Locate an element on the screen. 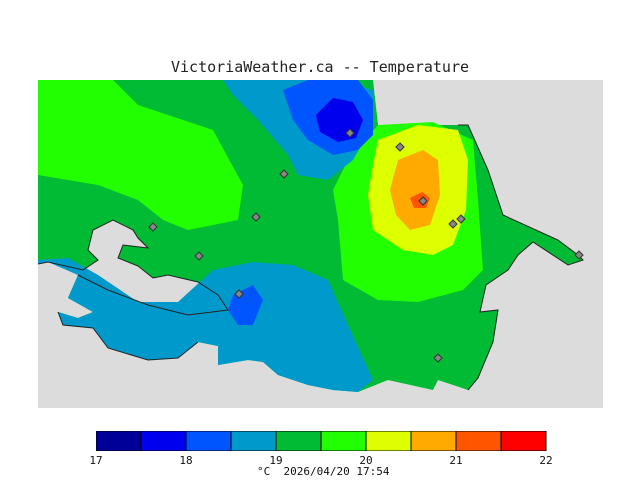 The image size is (640, 480). timestamp: 2026/04/20 17:54 is located at coordinates (336, 471).